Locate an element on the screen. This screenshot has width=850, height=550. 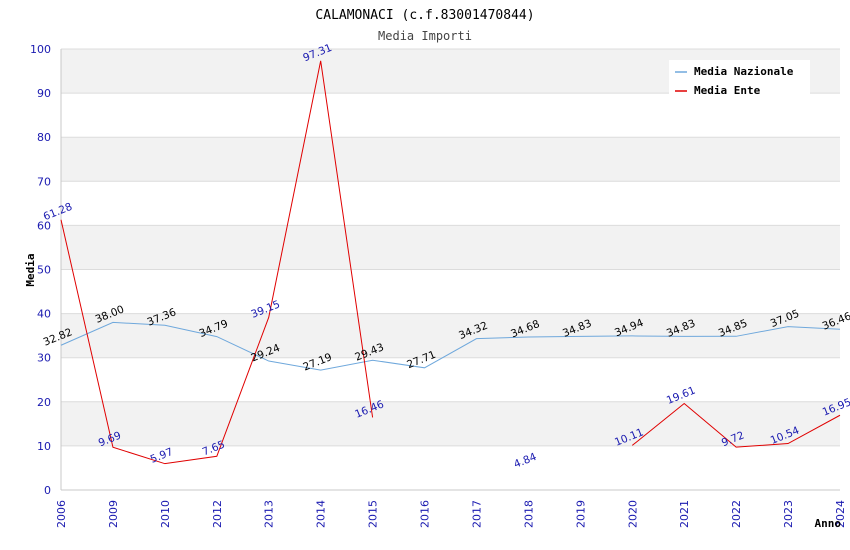
y-tick-label: 50 is located at coordinates (44, 270).